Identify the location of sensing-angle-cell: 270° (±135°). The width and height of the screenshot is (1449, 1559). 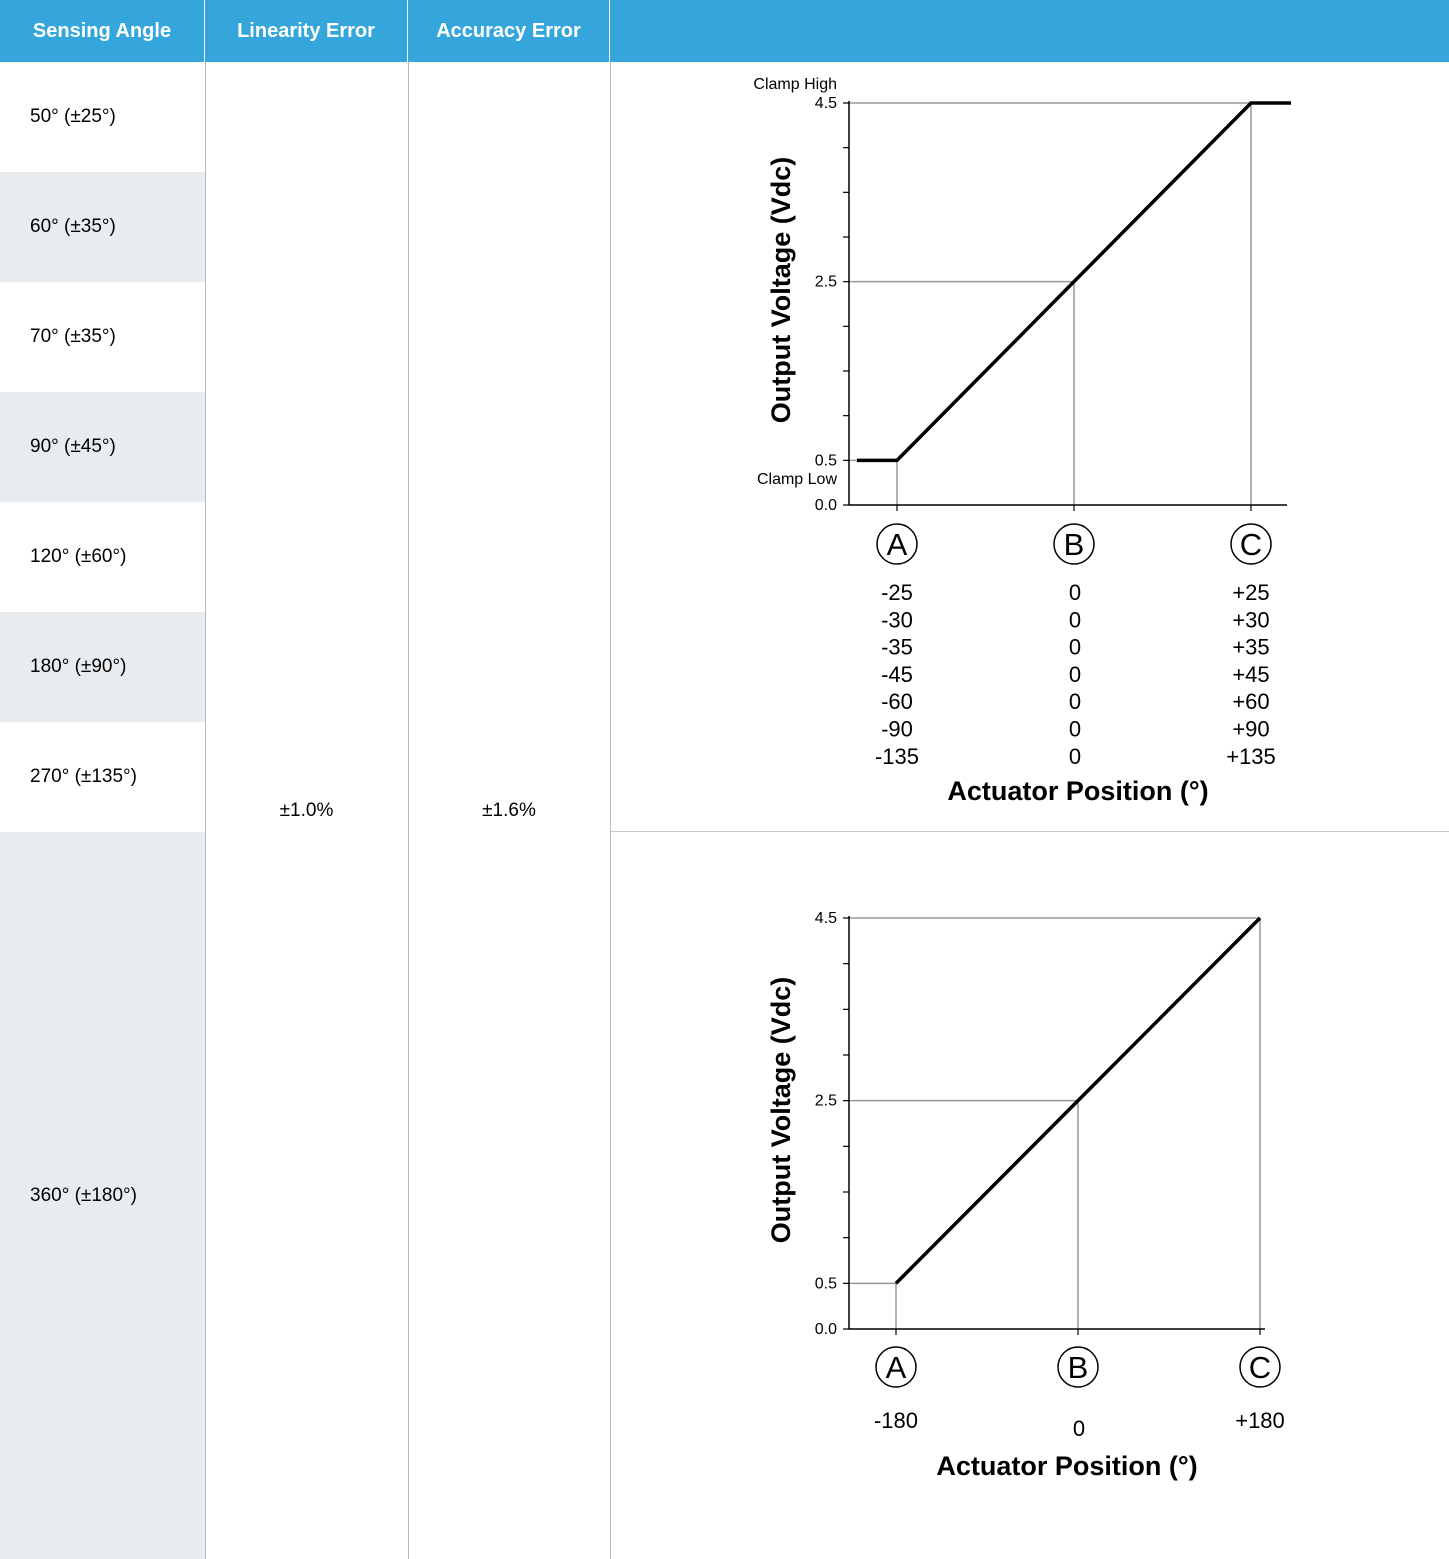
(83, 776).